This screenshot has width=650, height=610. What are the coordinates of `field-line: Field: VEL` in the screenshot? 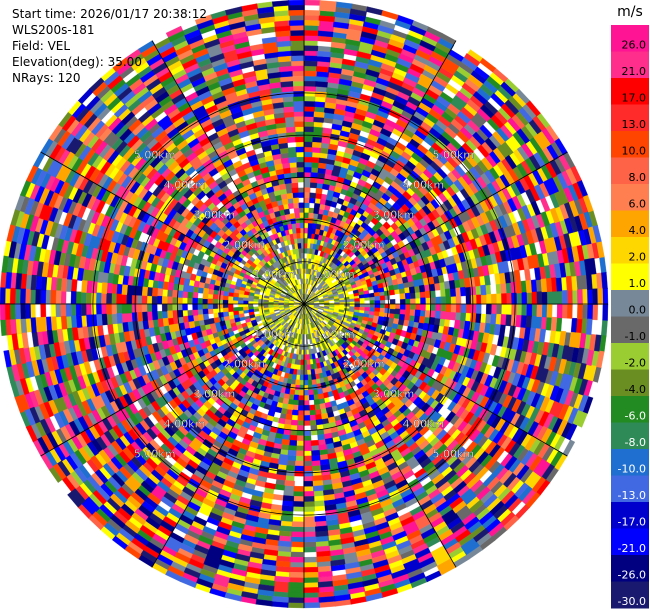 It's located at (41, 46).